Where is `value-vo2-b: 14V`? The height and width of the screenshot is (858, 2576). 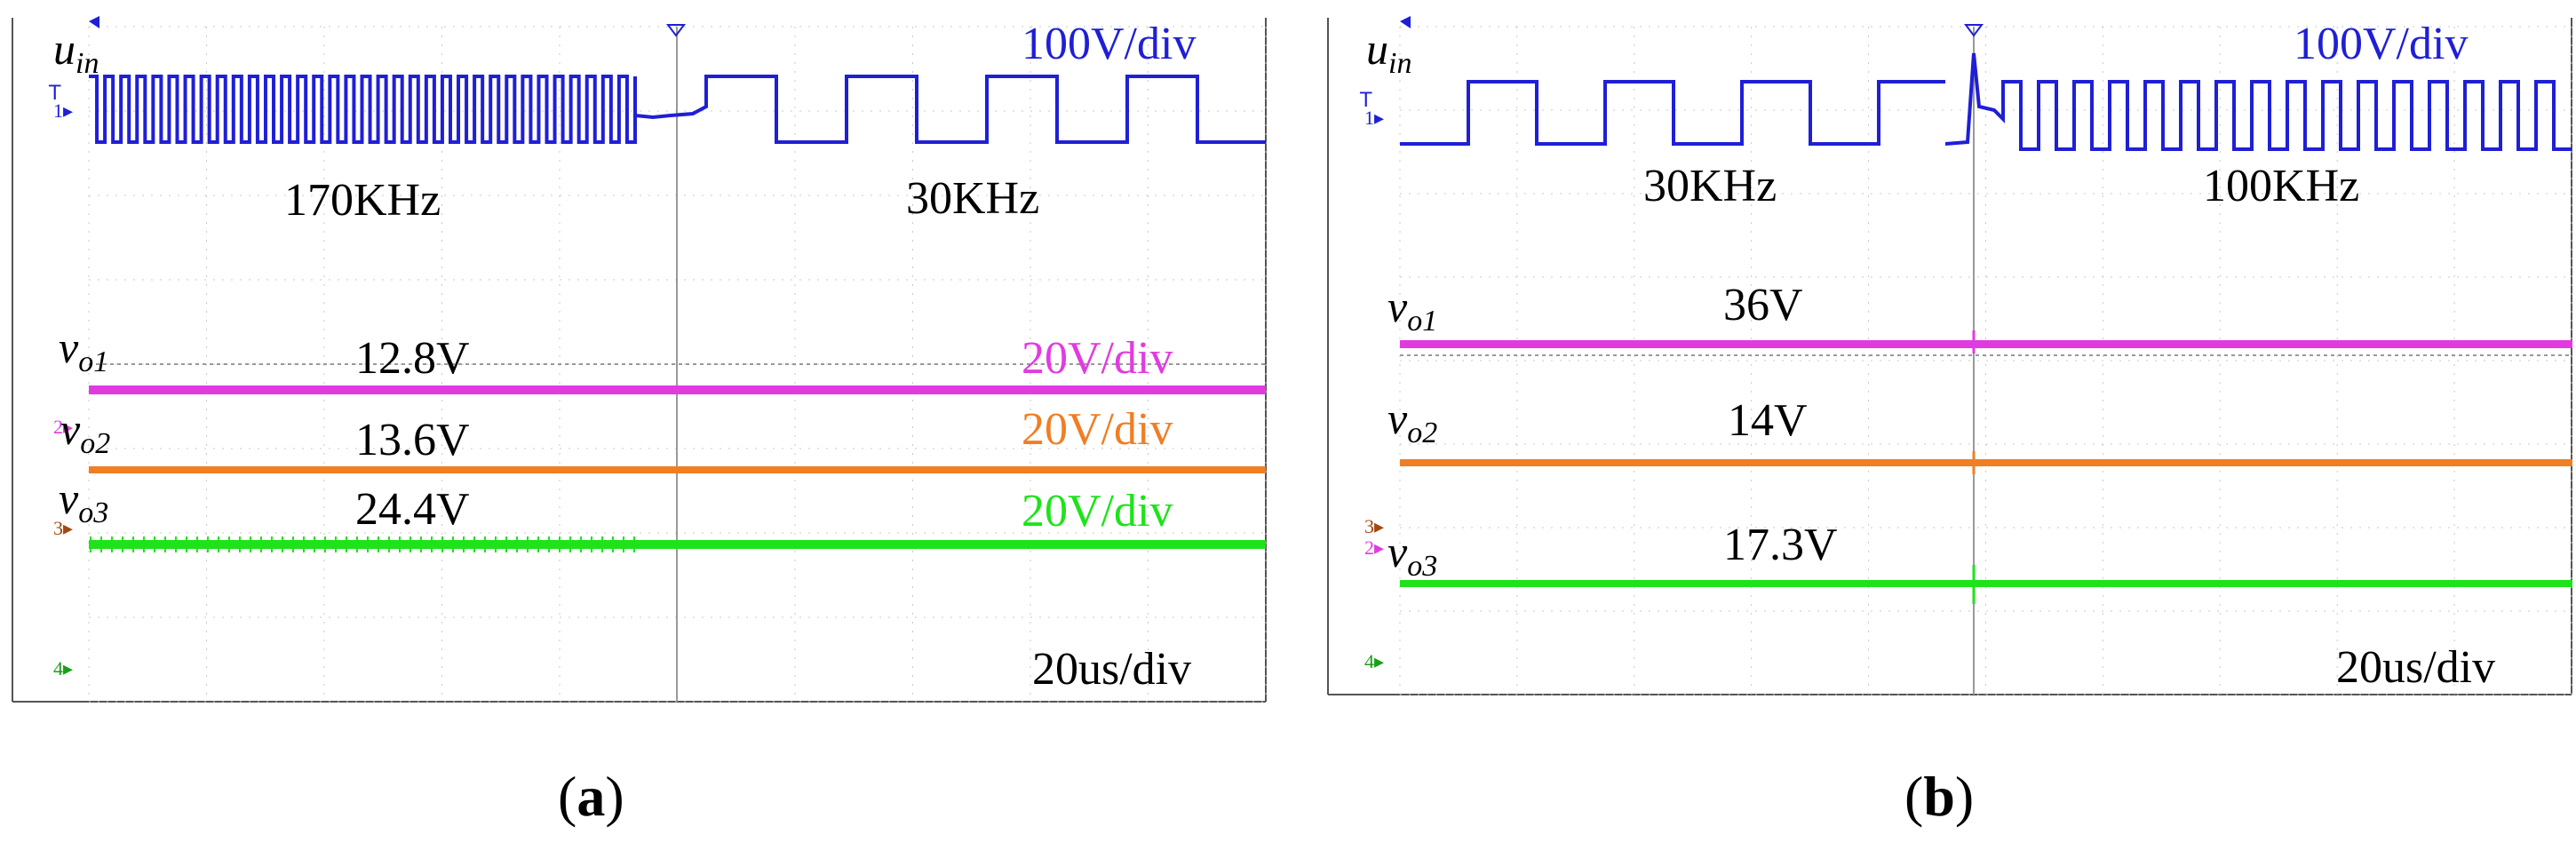 value-vo2-b: 14V is located at coordinates (1768, 420).